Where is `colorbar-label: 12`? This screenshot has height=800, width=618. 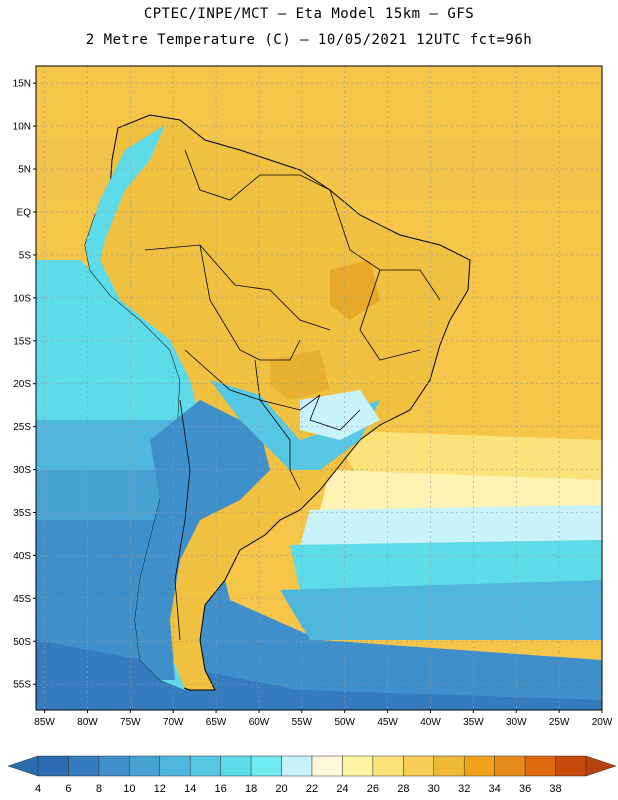 colorbar-label: 12 is located at coordinates (160, 789).